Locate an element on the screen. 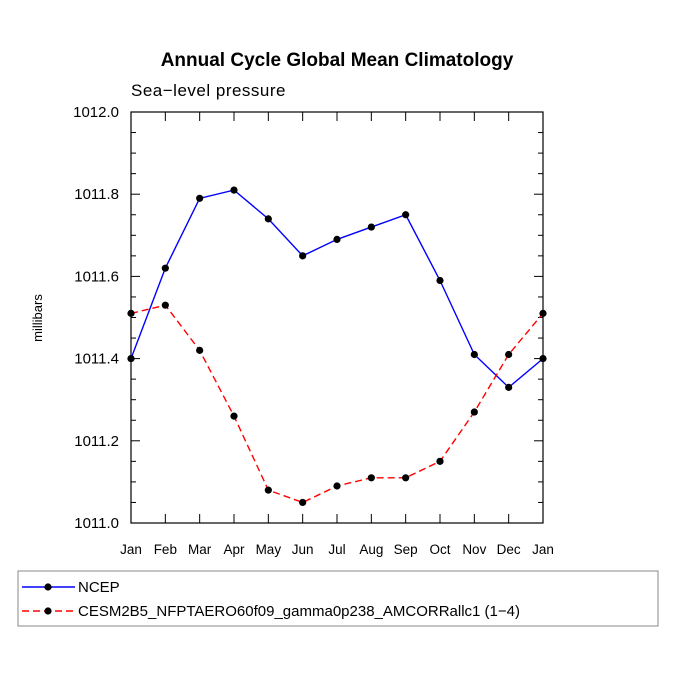  x-tick-label: Oct is located at coordinates (439, 549).